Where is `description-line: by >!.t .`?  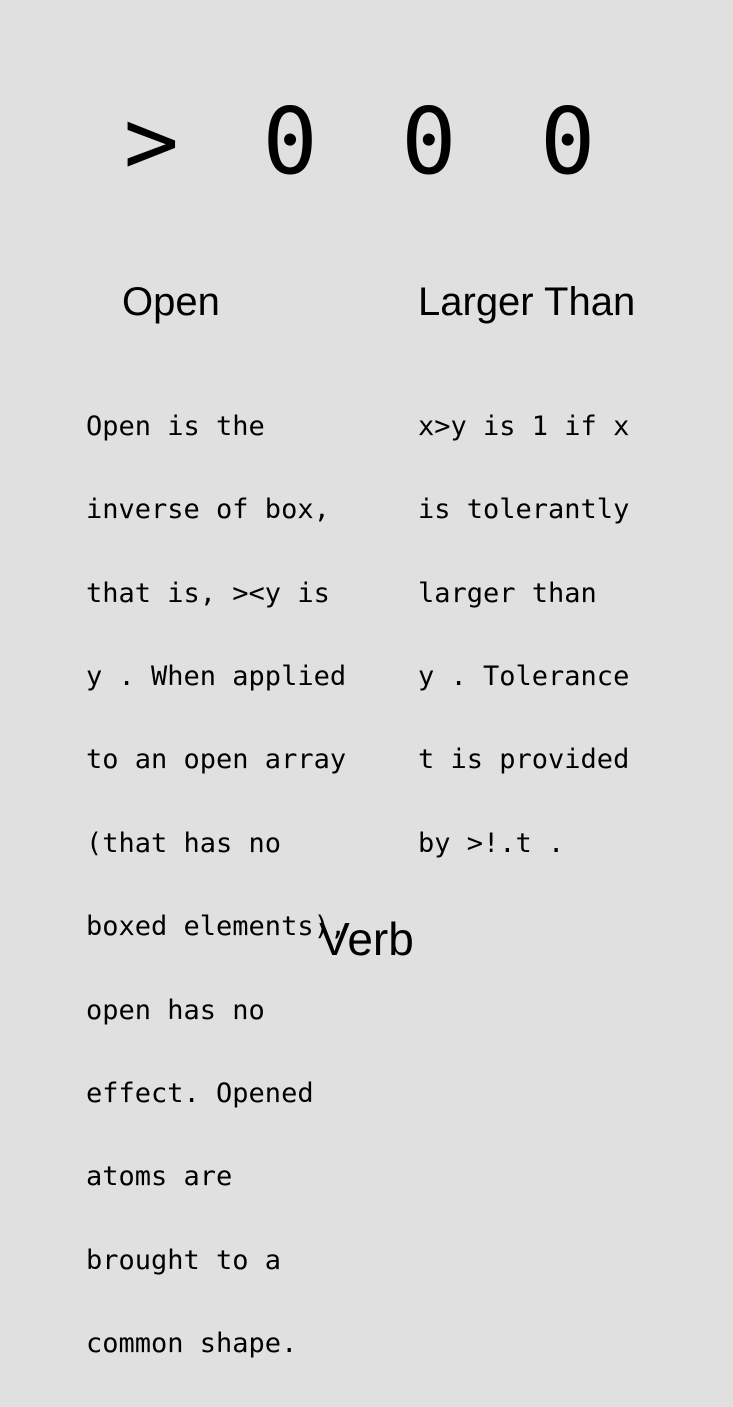
description-line: by >!.t . is located at coordinates (491, 843).